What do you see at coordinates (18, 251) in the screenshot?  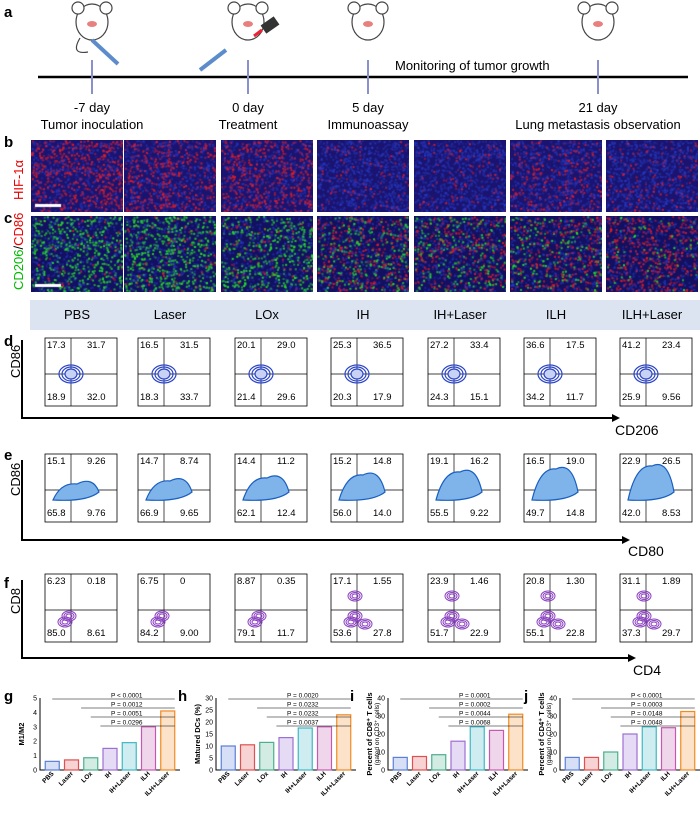 I see `row-c-label: CD206/CD86` at bounding box center [18, 251].